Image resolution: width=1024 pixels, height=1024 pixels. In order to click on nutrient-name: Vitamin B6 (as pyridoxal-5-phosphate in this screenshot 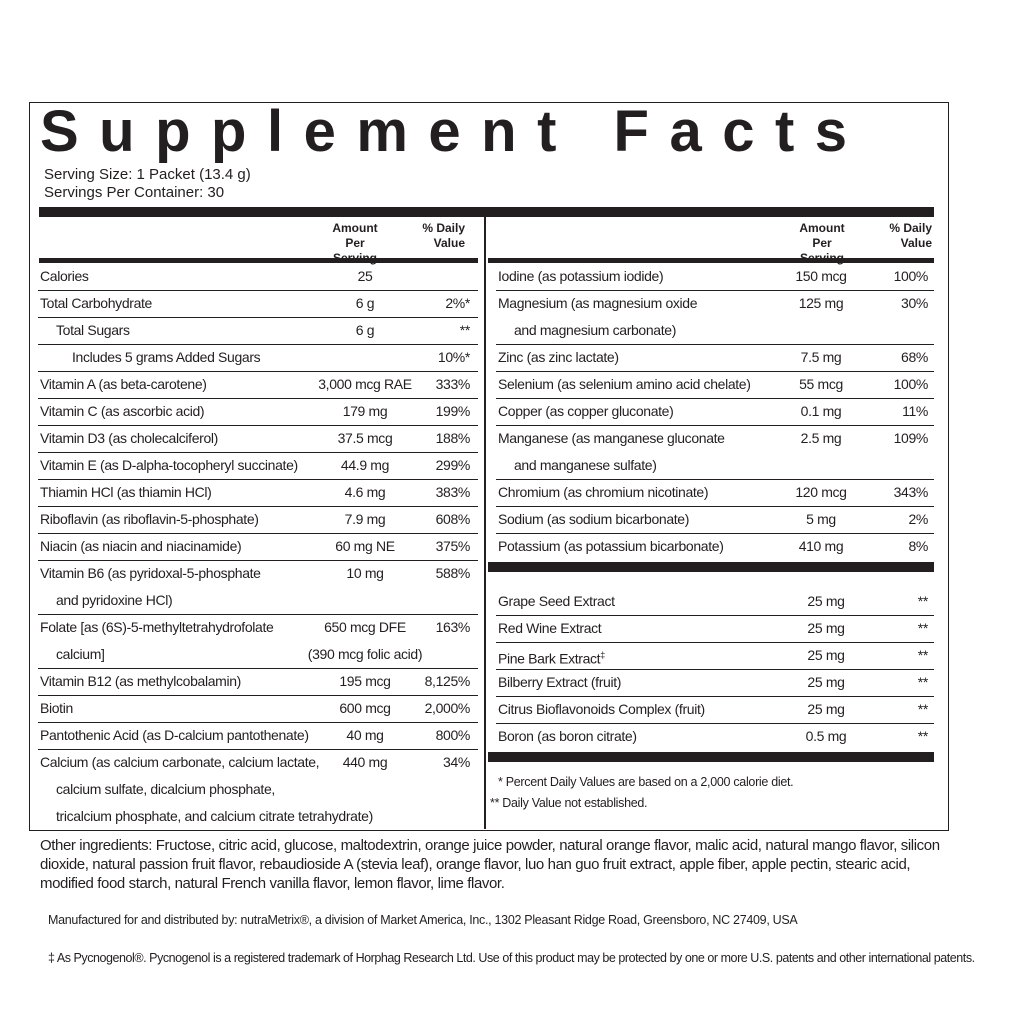, I will do `click(150, 573)`.